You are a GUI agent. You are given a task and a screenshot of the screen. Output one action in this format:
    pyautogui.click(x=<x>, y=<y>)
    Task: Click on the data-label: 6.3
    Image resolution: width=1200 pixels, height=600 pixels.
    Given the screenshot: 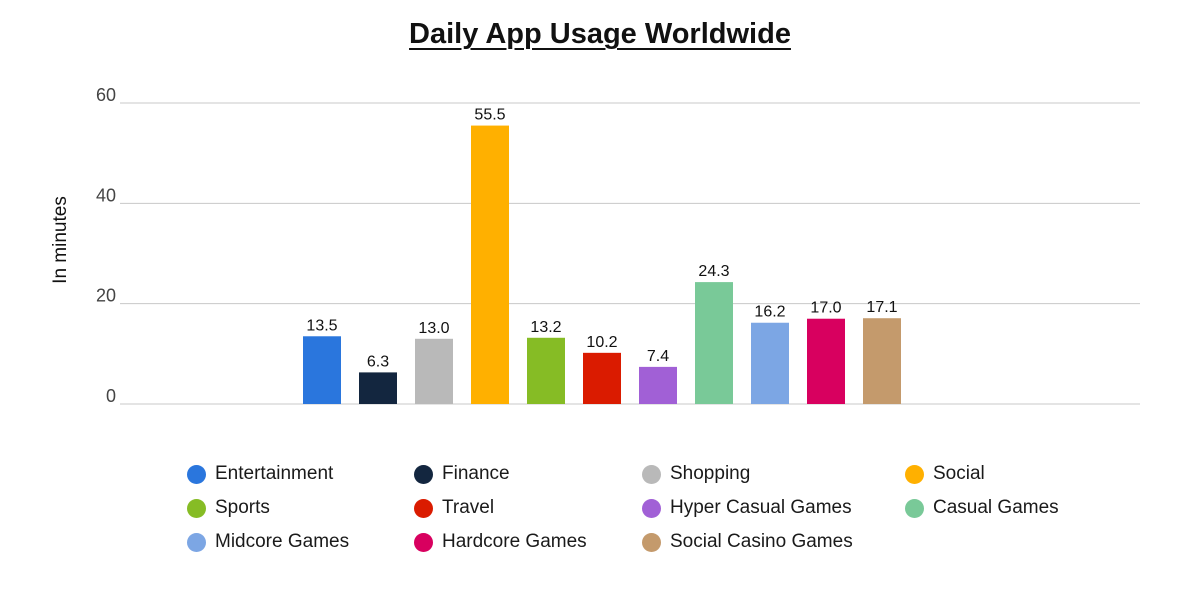 What is the action you would take?
    pyautogui.click(x=378, y=361)
    